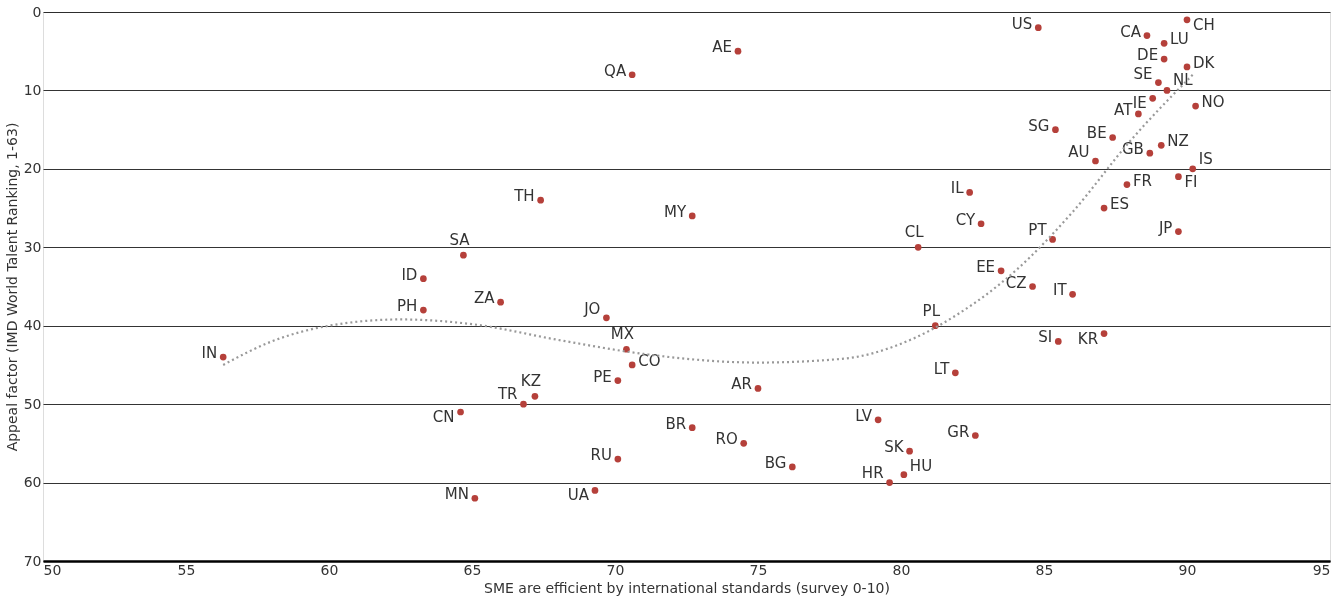  I want to click on data-label: HU, so click(921, 465).